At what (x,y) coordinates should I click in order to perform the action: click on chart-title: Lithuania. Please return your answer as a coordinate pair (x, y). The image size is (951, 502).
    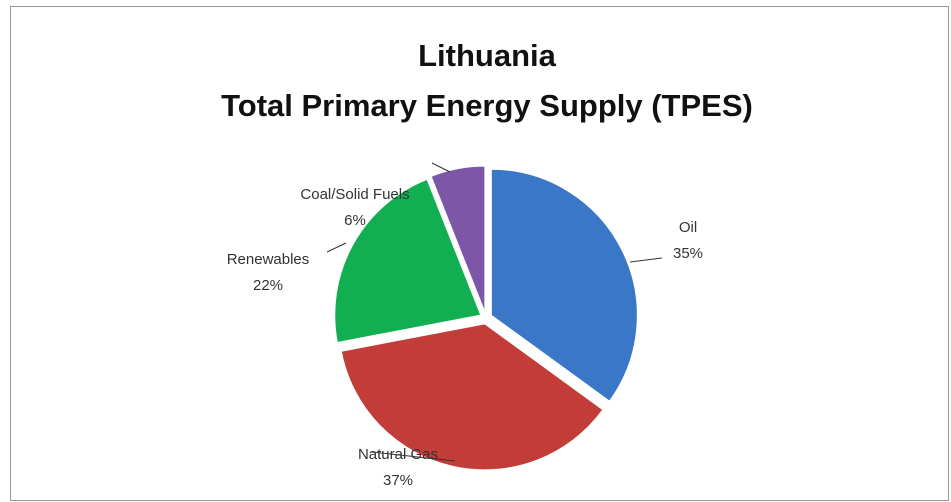
    Looking at the image, I should click on (487, 55).